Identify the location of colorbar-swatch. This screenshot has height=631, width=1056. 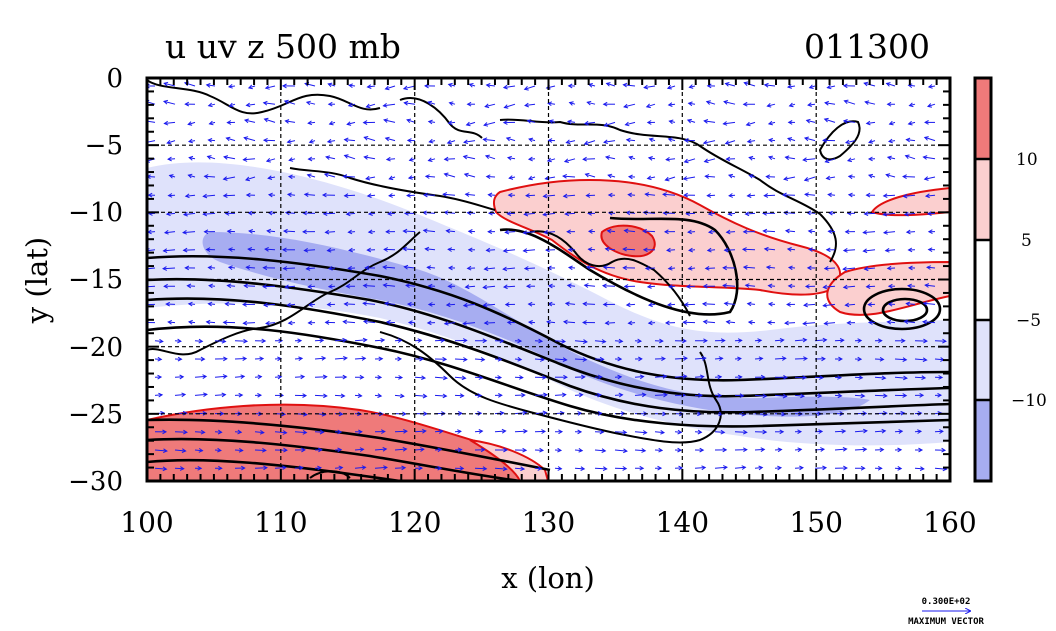
(983, 118).